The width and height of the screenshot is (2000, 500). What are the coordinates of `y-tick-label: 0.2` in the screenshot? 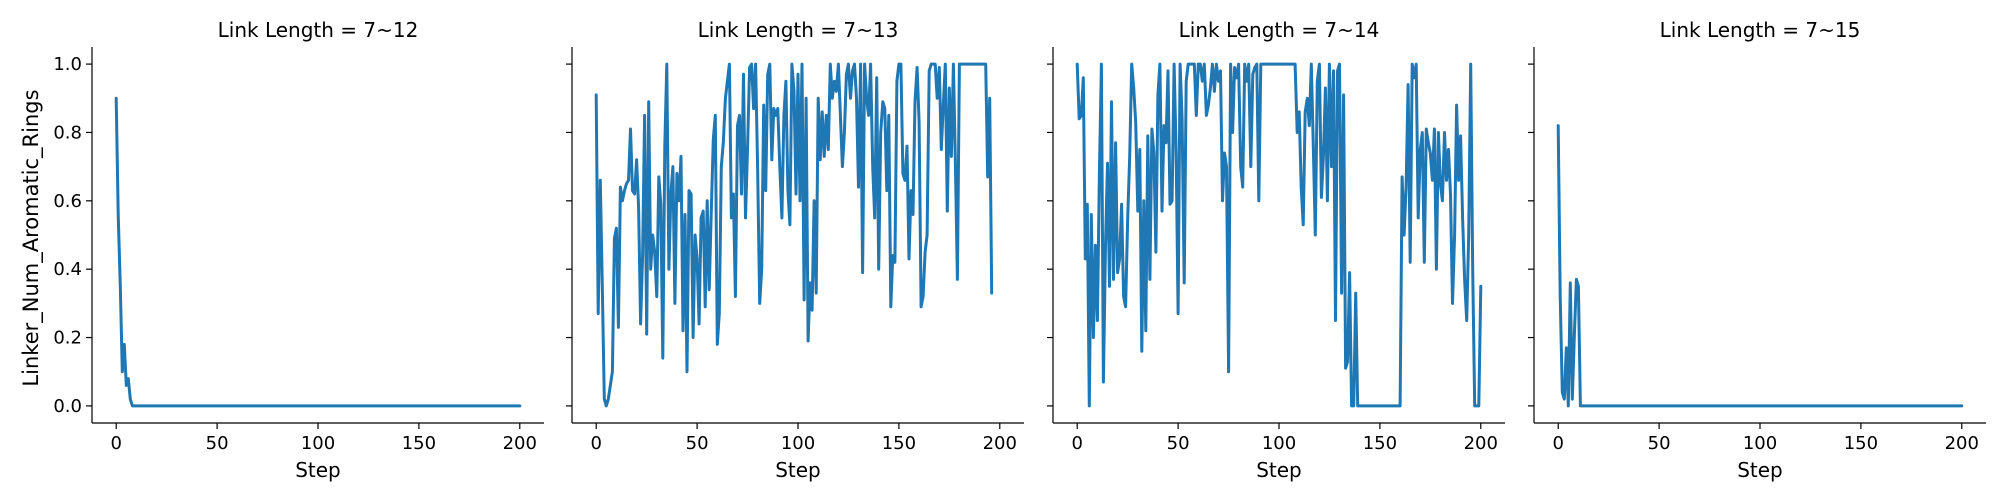 It's located at (67, 338).